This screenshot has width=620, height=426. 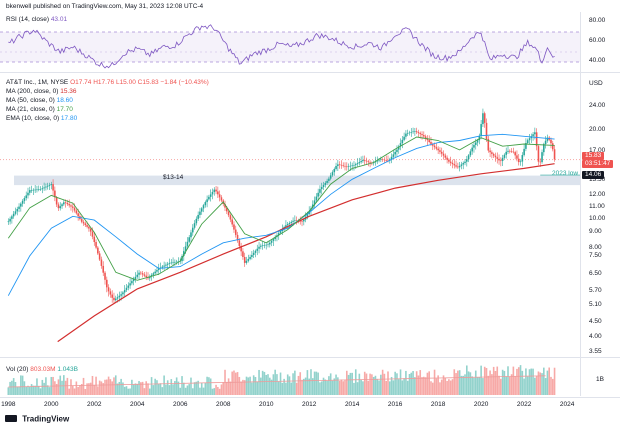 I want to click on time-axis-divider, so click(x=310, y=397).